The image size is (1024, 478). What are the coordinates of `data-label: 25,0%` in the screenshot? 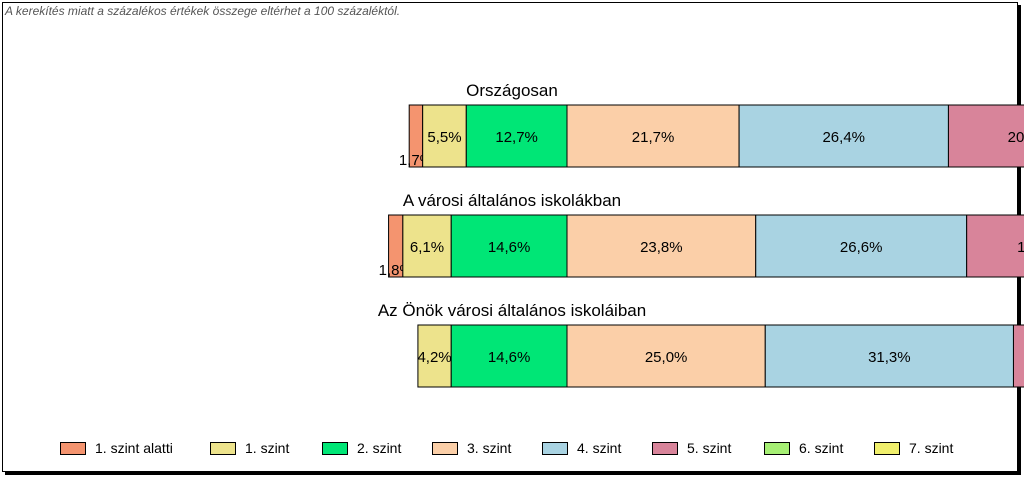 It's located at (666, 357).